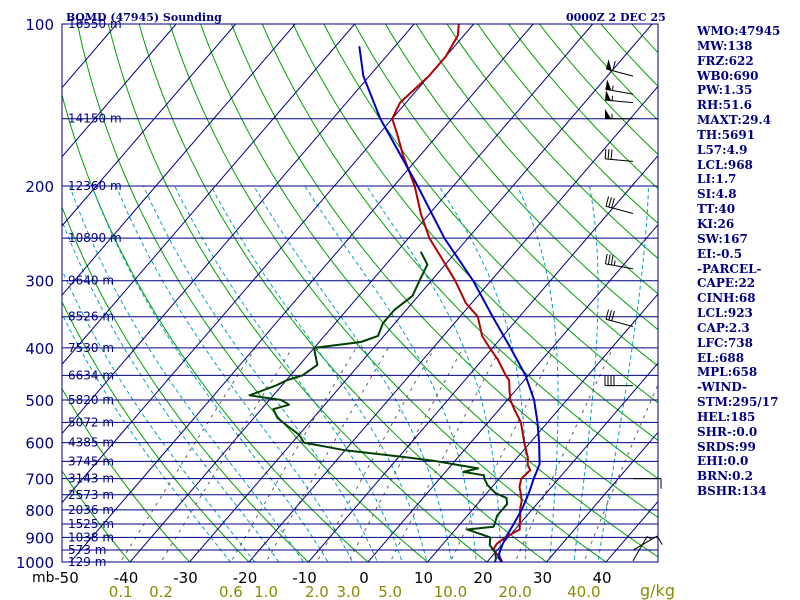 The width and height of the screenshot is (800, 600). I want to click on mixing-ratio-tick-label: 10.0, so click(450, 591).